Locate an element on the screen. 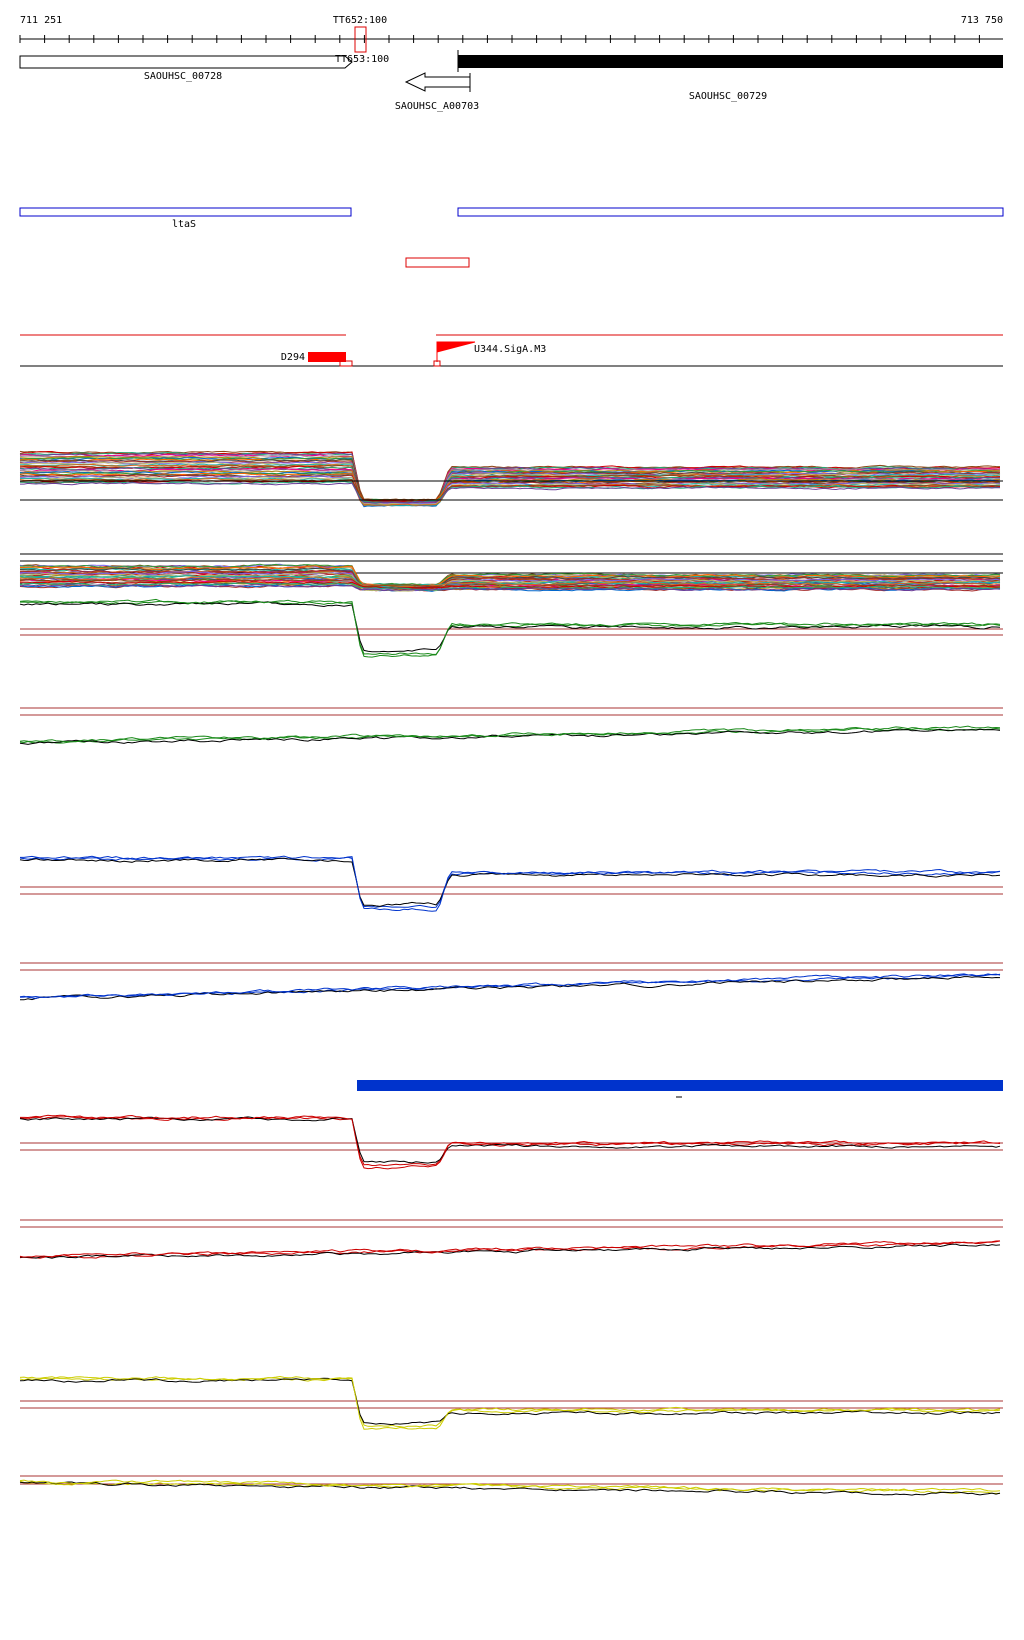  gene-label: SAOUHSC_00728 is located at coordinates (183, 76).